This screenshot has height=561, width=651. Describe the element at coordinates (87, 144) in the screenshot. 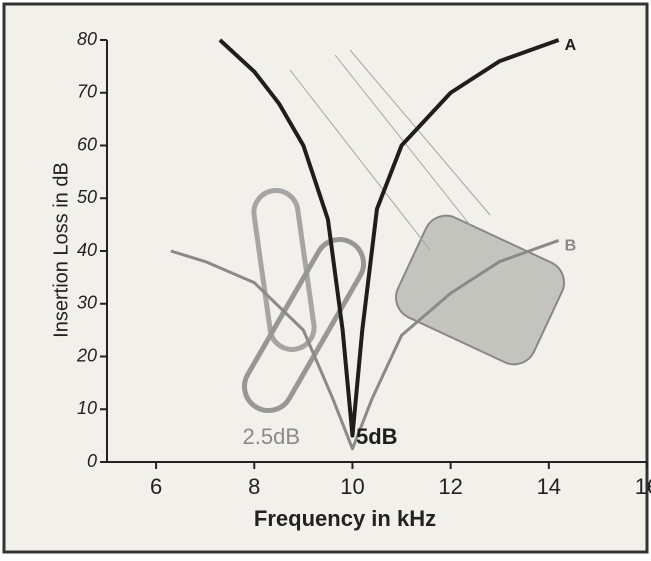

I see `y-tick-label: 60` at that location.